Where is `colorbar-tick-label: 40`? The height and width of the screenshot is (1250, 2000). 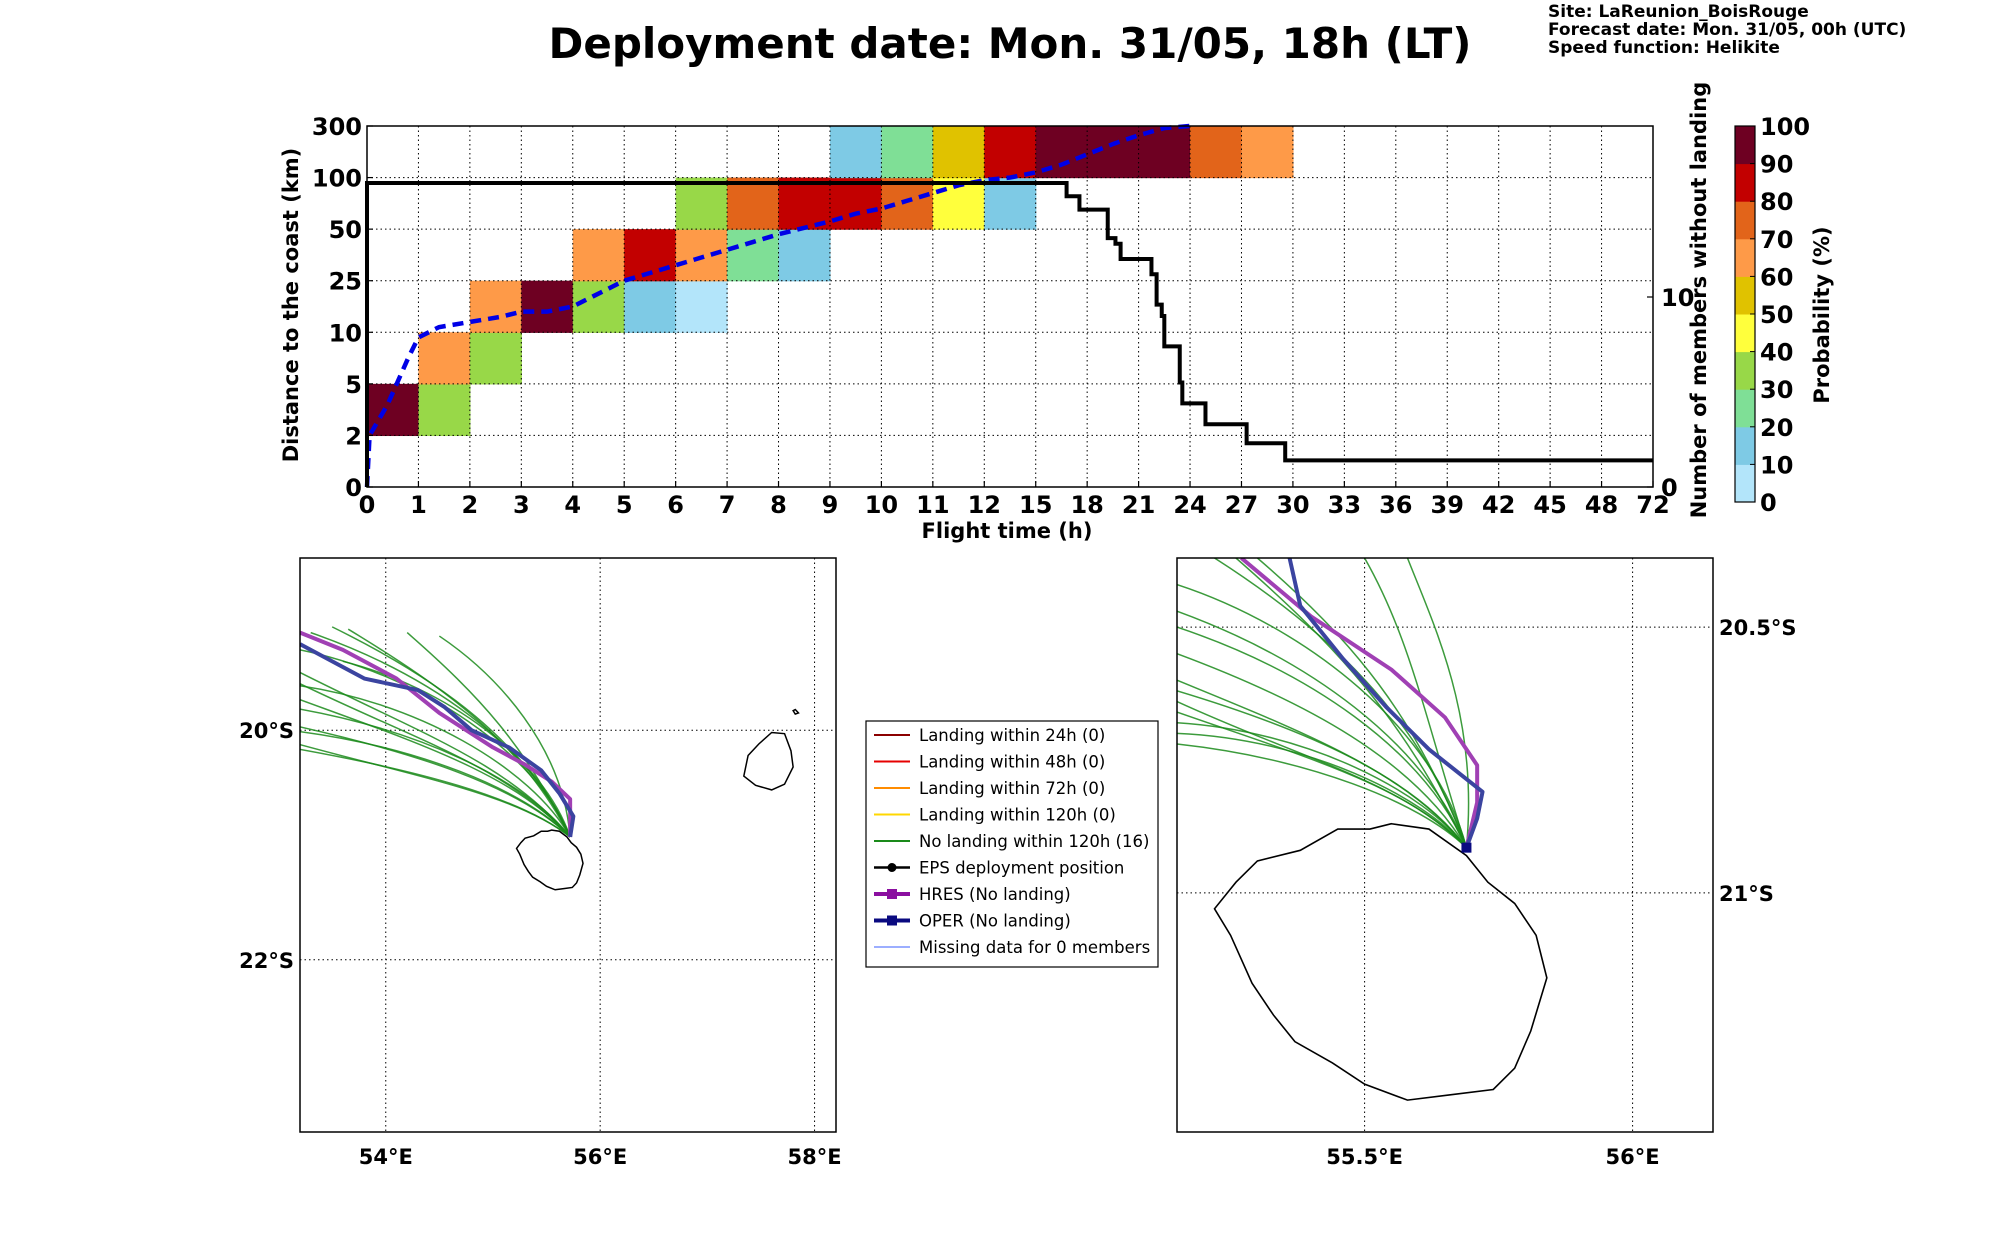 colorbar-tick-label: 40 is located at coordinates (1776, 353).